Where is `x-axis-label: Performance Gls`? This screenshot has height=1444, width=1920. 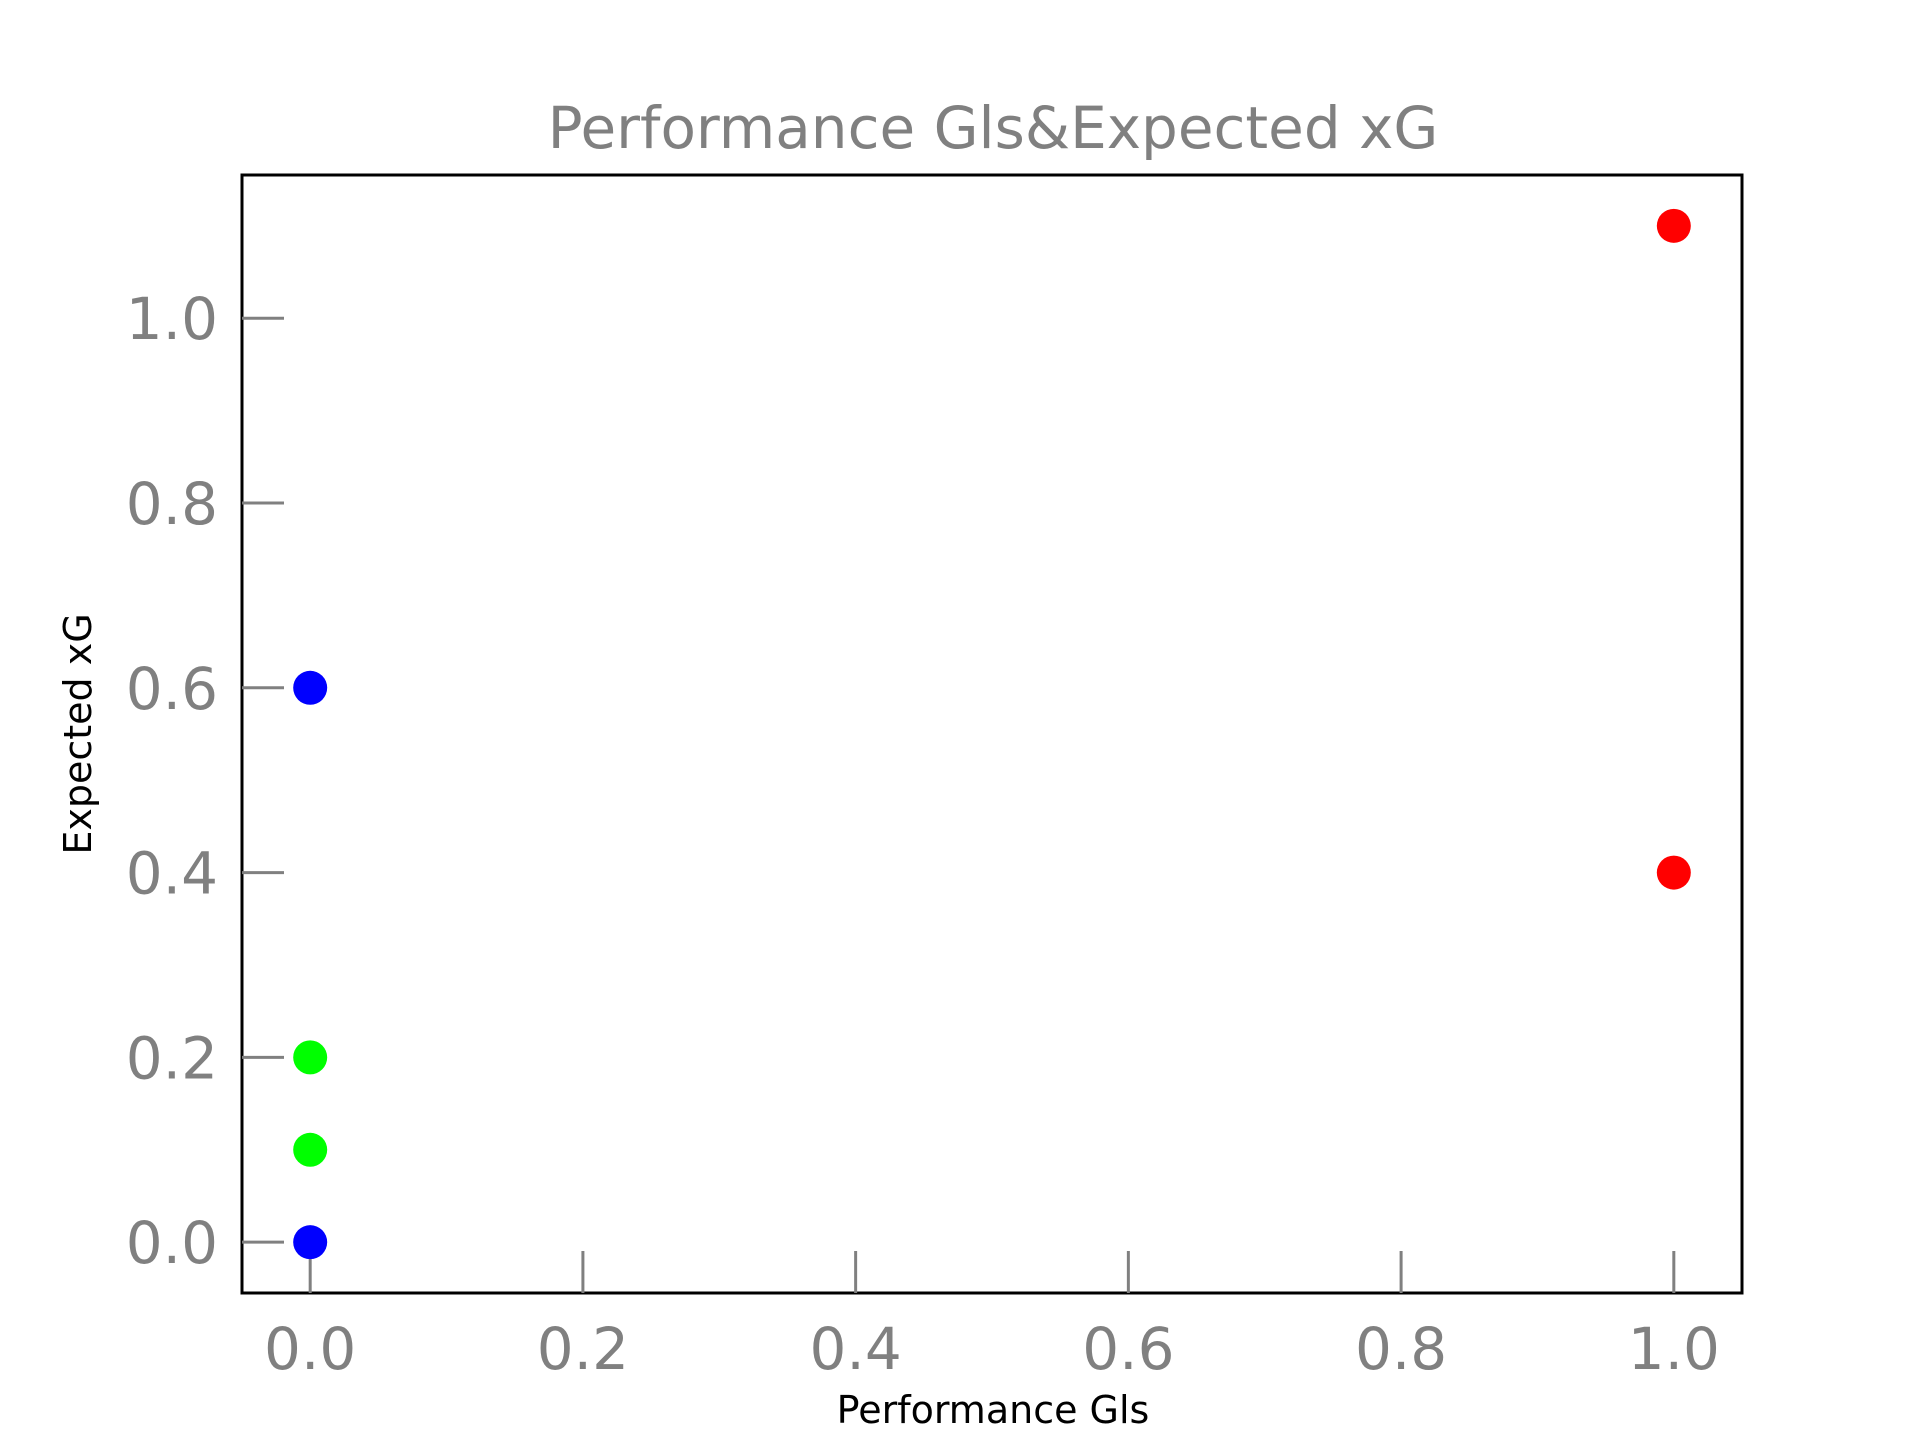
x-axis-label: Performance Gls is located at coordinates (993, 1410).